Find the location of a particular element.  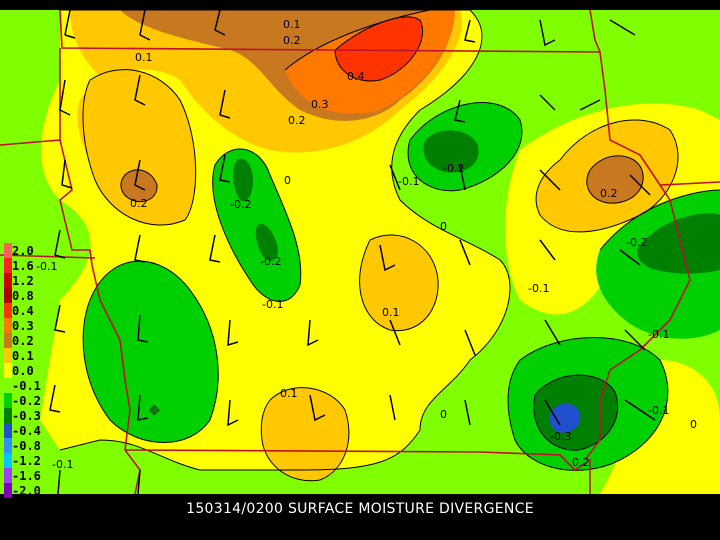

contour-label: 0.4 is located at coordinates (356, 76).